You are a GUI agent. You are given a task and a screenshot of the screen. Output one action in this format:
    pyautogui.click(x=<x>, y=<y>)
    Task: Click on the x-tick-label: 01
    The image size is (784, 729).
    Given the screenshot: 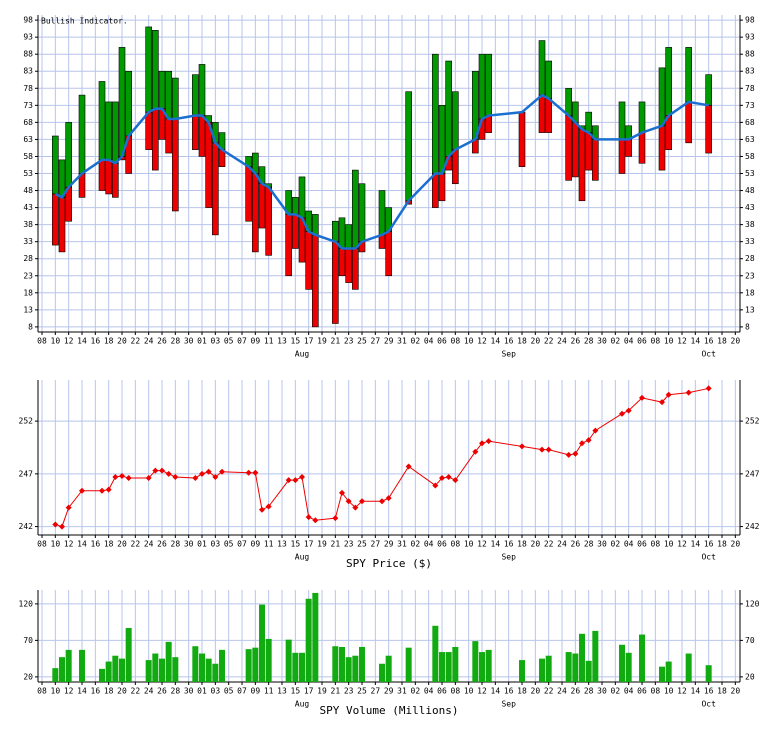 What is the action you would take?
    pyautogui.click(x=202, y=544)
    